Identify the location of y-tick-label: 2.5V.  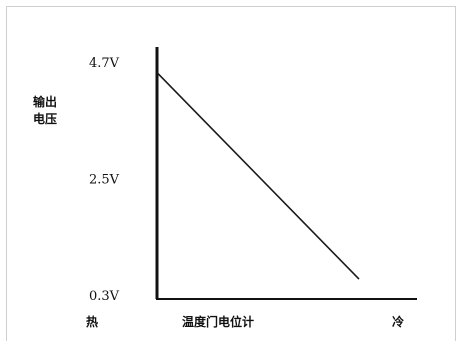
(104, 180).